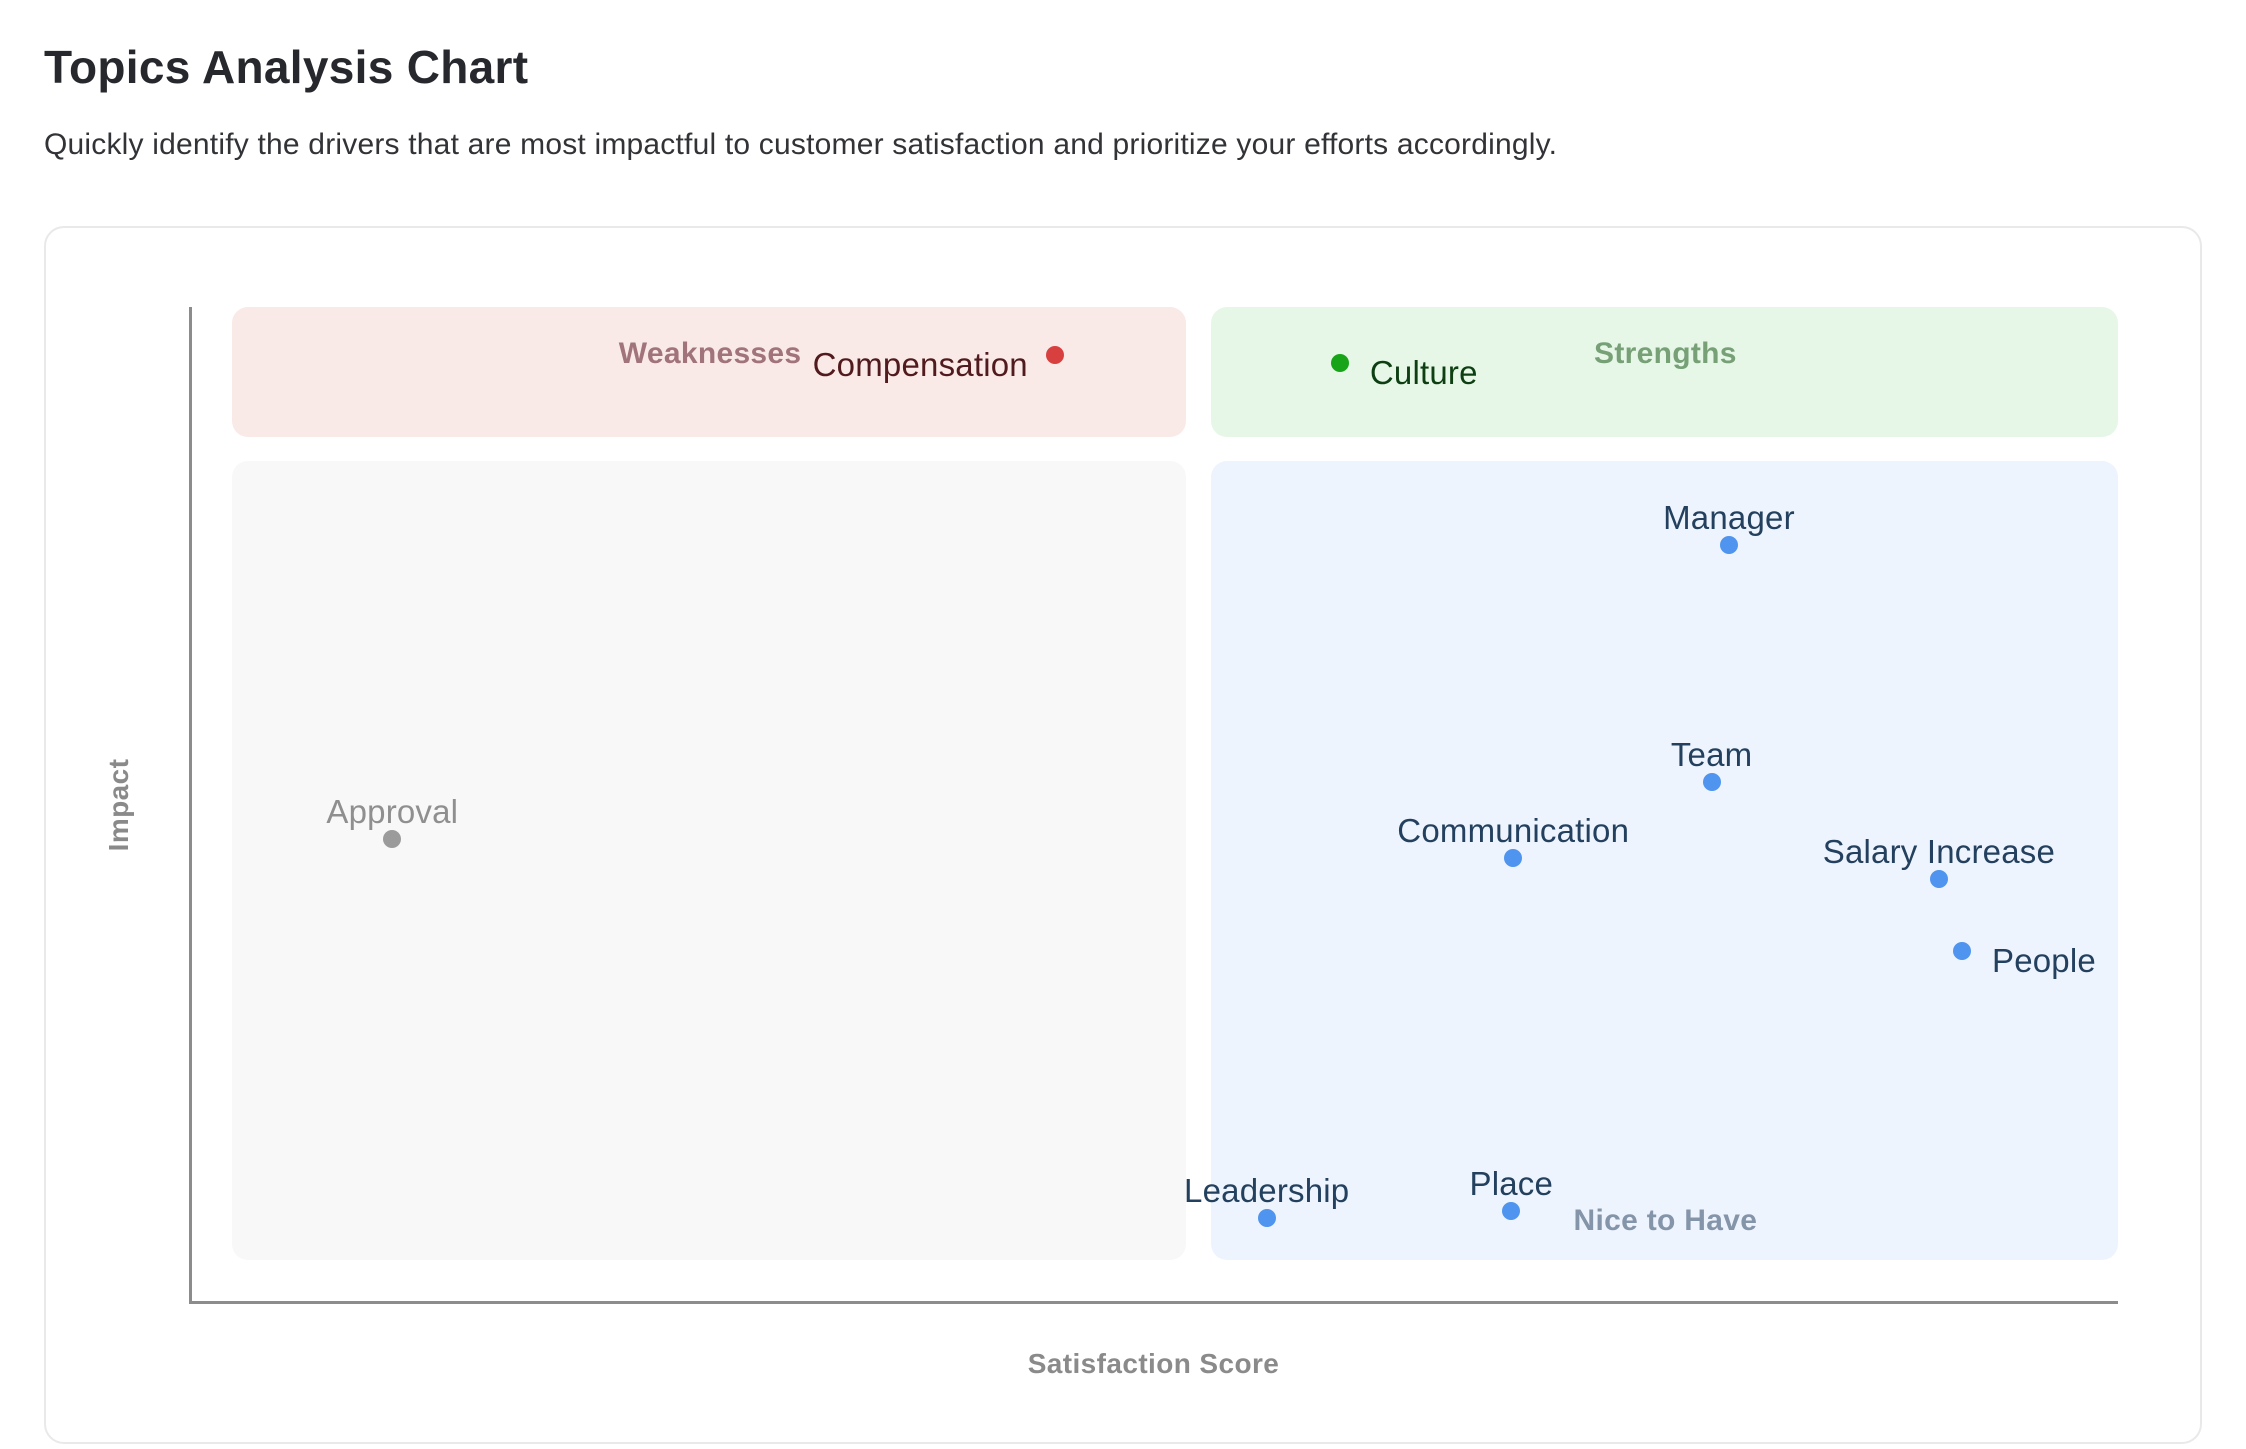  What do you see at coordinates (1729, 517) in the screenshot?
I see `point-label: Manager` at bounding box center [1729, 517].